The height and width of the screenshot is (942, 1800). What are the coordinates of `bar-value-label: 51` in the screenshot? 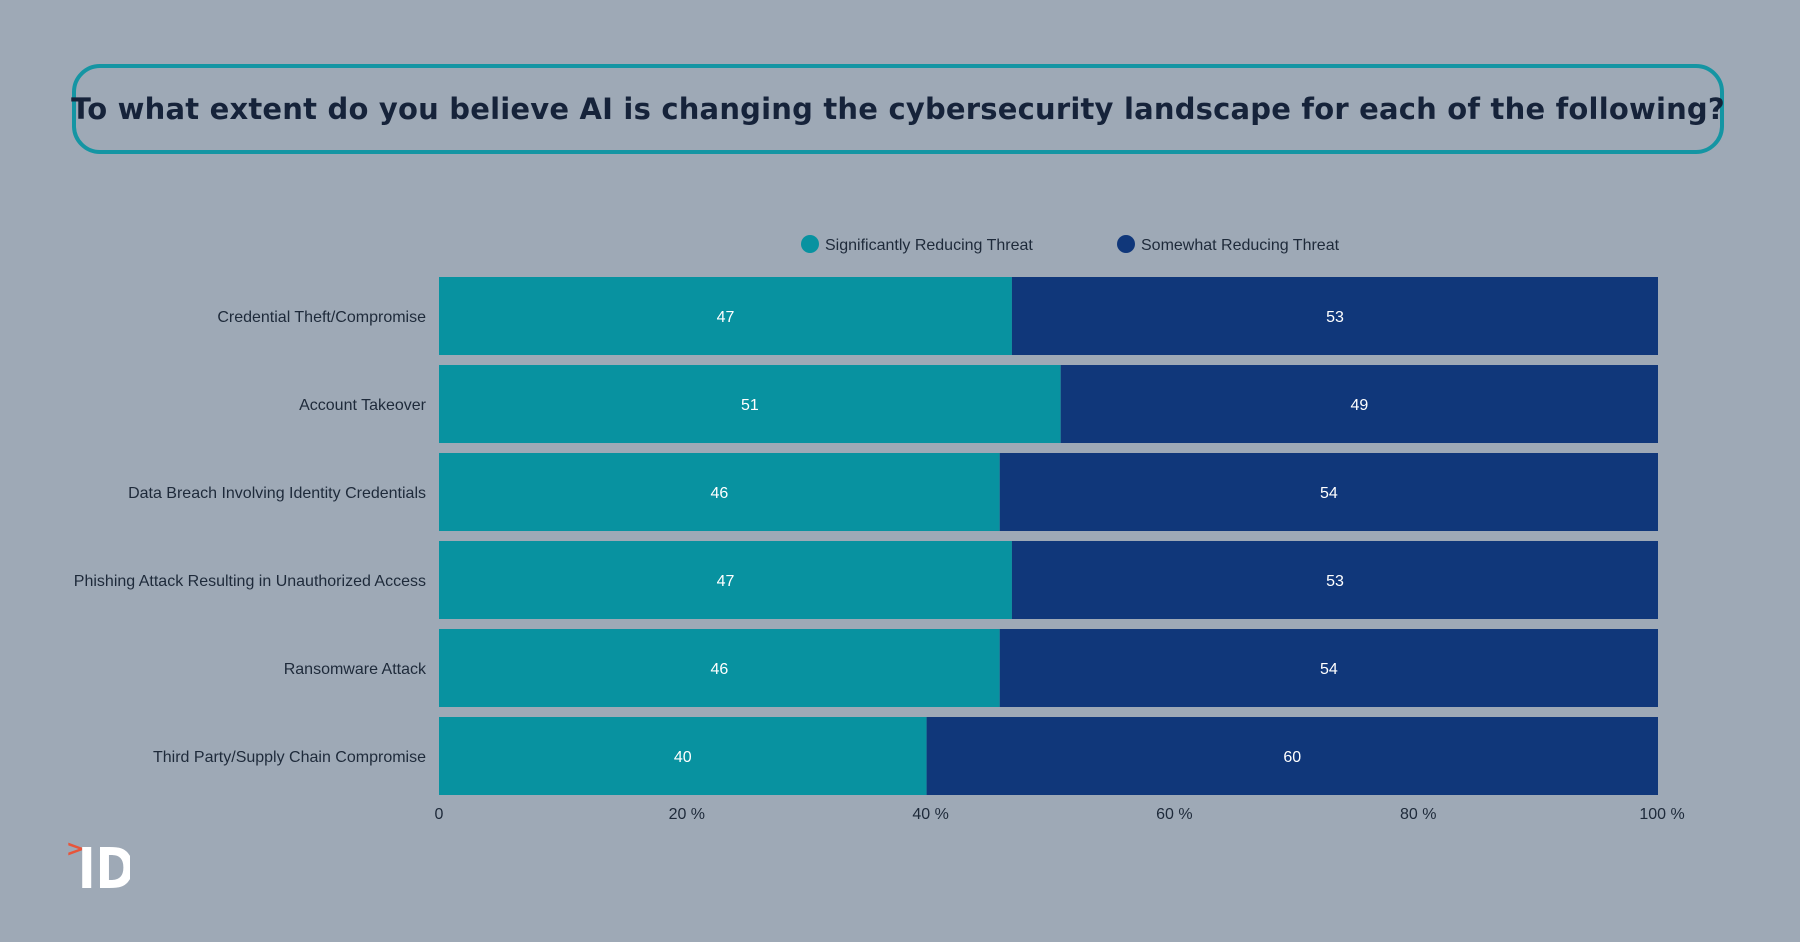 It's located at (750, 405).